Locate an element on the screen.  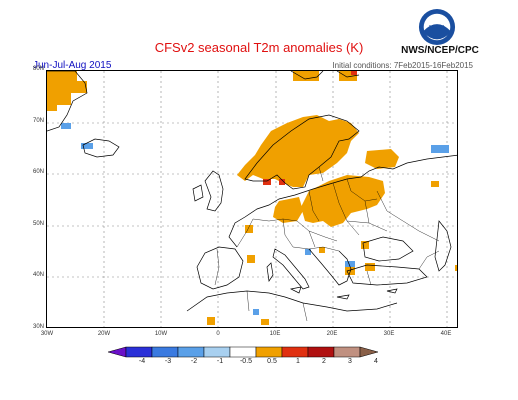
agency-label: NWS/NCEP/CPC is located at coordinates (440, 50).